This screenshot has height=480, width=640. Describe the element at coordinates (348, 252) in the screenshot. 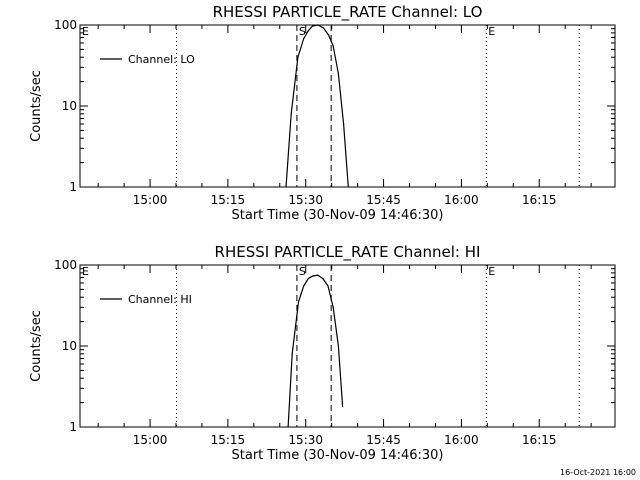

I see `chart-title: RHESSI PARTICLE_RATE Channel: HI` at that location.